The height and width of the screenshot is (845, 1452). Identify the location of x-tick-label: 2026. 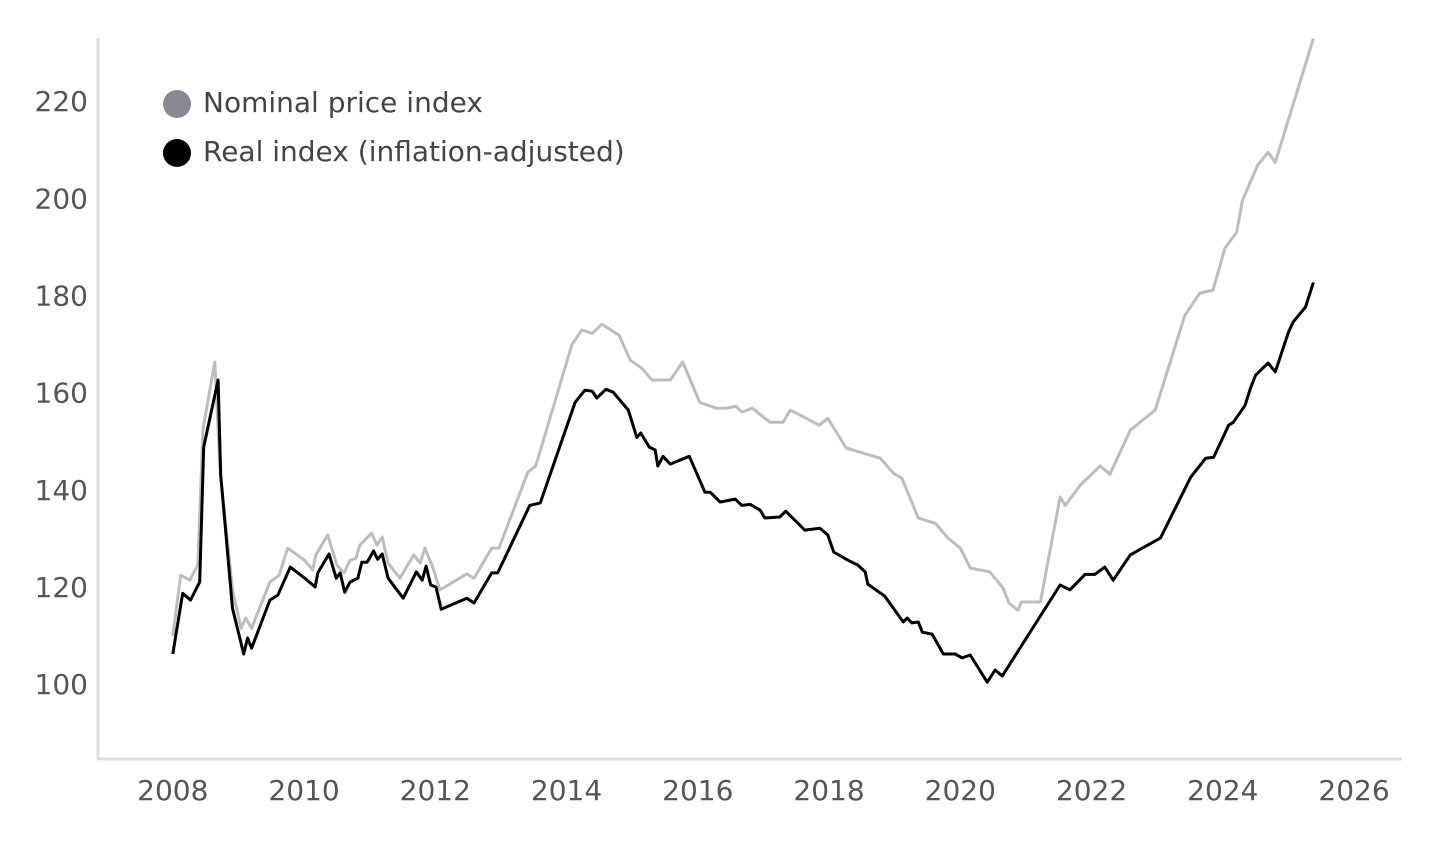
(1353, 790).